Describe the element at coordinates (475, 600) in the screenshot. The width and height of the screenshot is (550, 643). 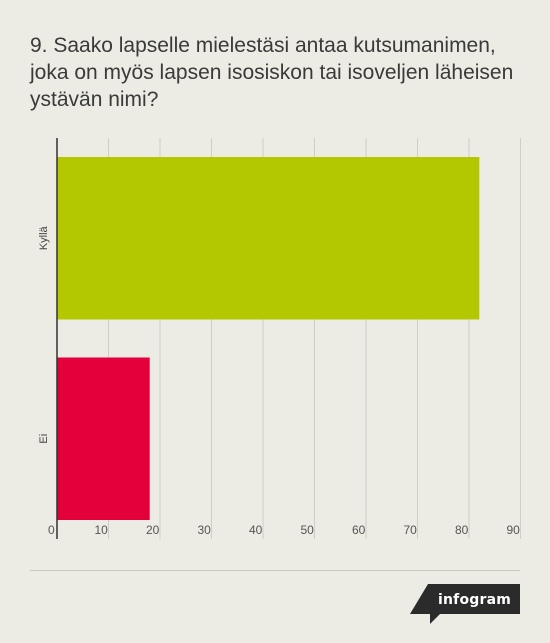
I see `infogram-wordmark: infogram` at that location.